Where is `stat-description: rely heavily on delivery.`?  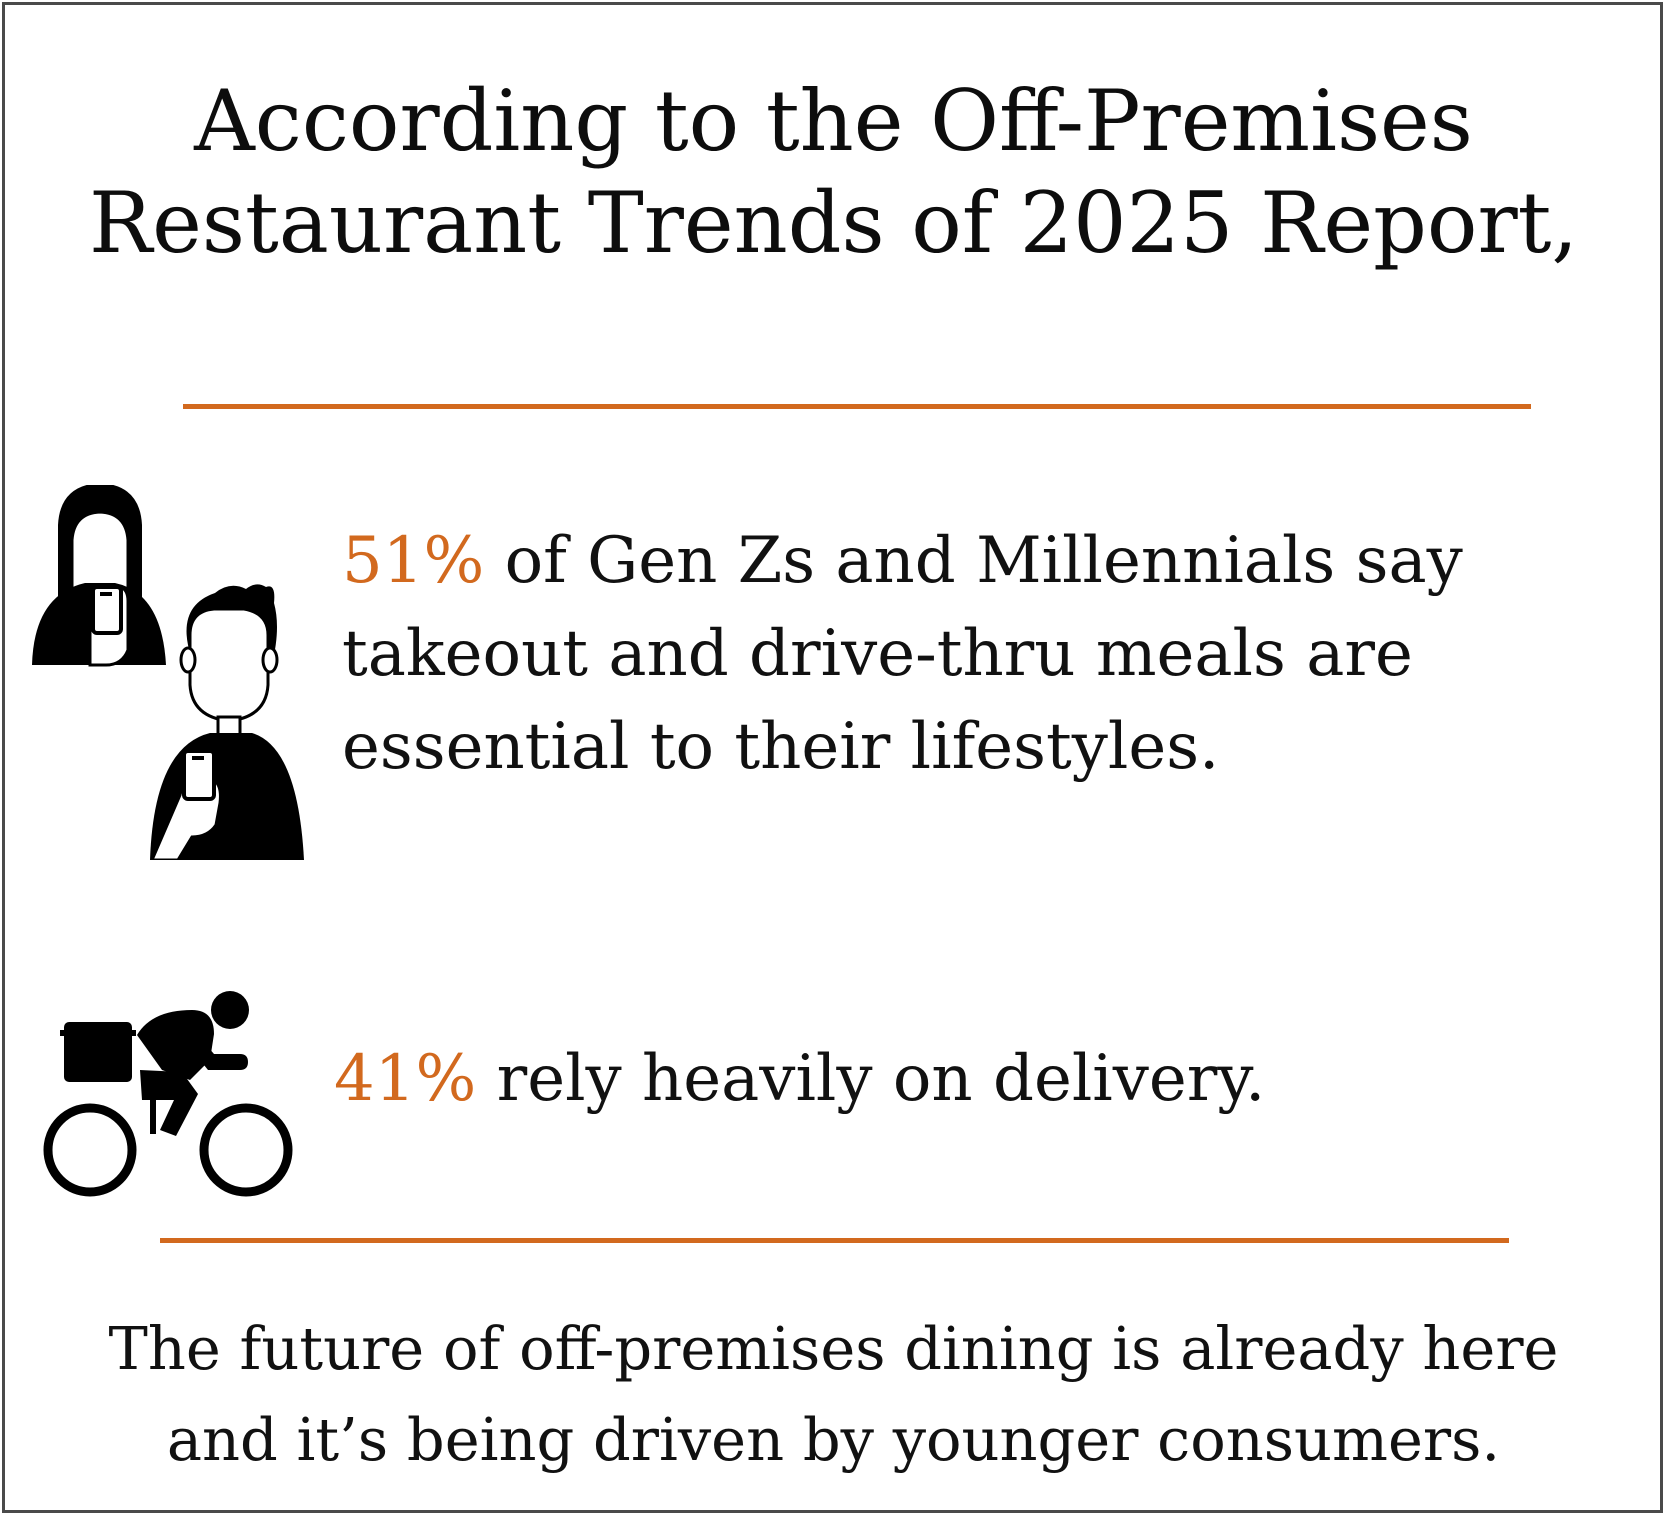
stat-description: rely heavily on delivery. is located at coordinates (881, 1079).